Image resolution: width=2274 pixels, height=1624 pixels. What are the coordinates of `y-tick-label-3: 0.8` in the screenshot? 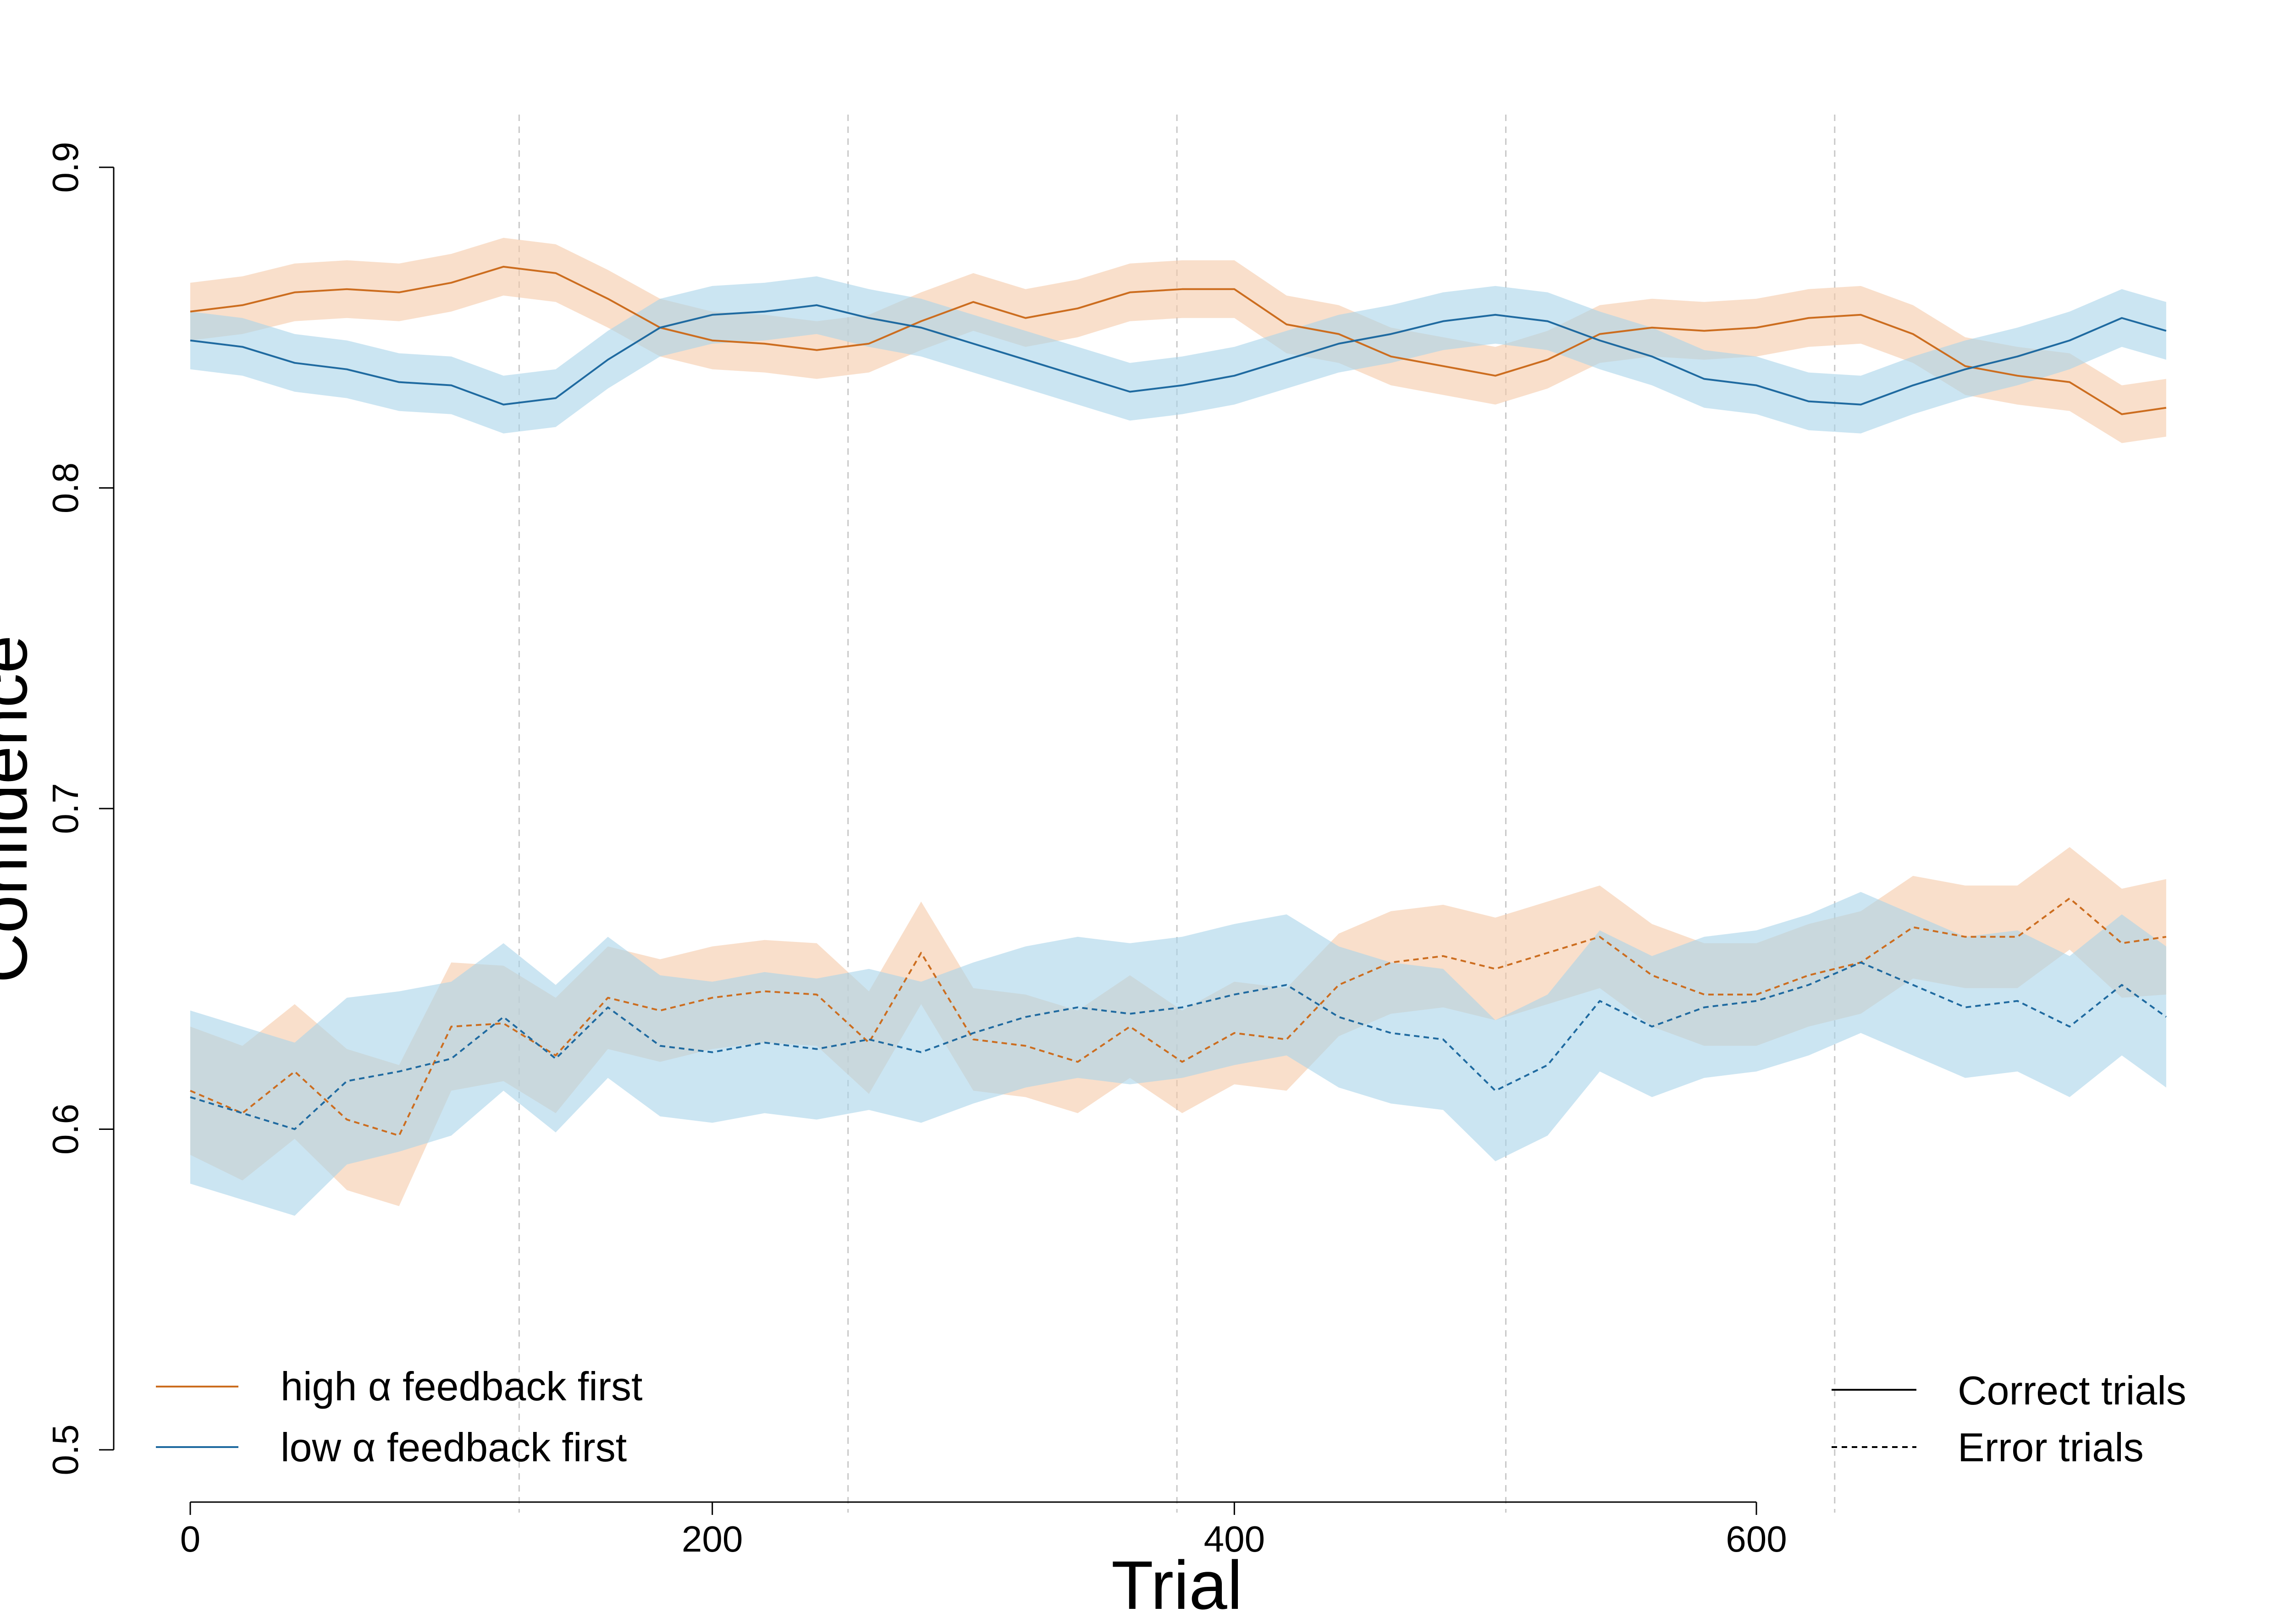 It's located at (65, 487).